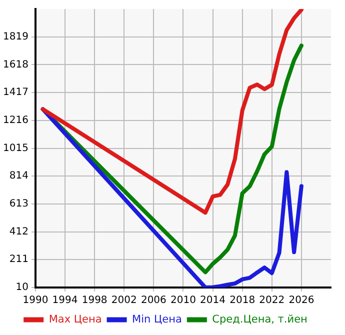 The height and width of the screenshot is (335, 345). What do you see at coordinates (18, 232) in the screenshot?
I see `y-tick-label: 412` at bounding box center [18, 232].